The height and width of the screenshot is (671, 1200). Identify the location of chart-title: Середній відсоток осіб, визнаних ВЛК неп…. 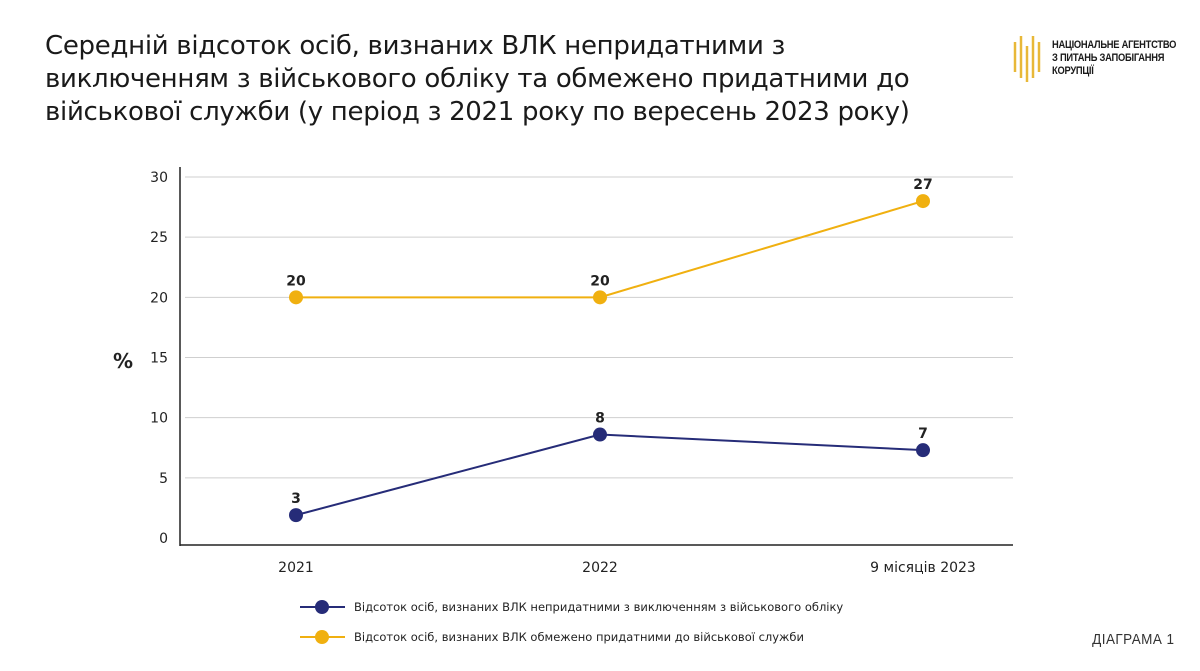
(477, 79).